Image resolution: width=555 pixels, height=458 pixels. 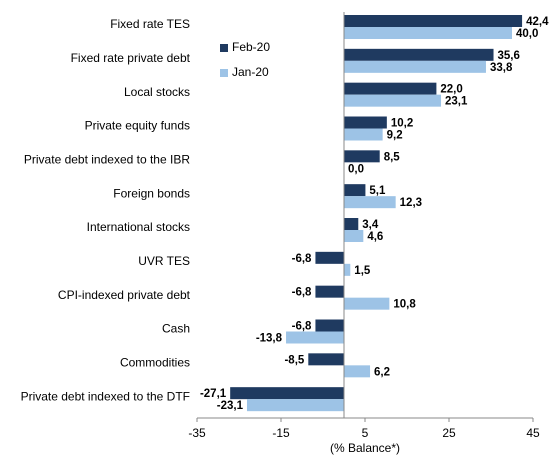 I want to click on x-tick-label: -15, so click(x=281, y=433).